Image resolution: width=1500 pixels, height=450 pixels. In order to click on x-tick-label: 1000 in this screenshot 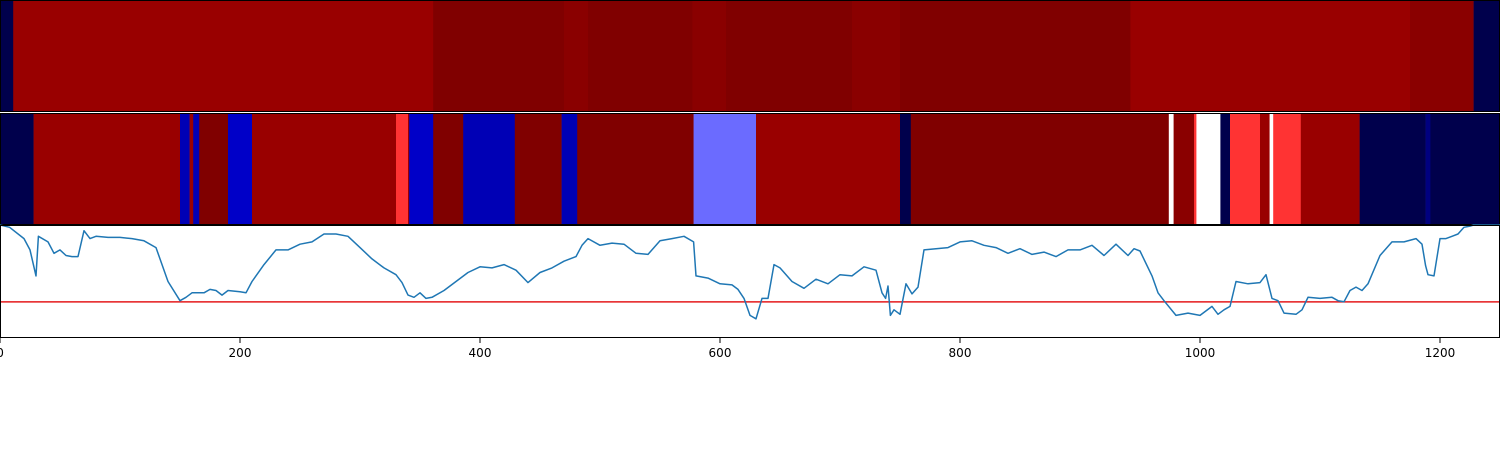, I will do `click(1200, 353)`.